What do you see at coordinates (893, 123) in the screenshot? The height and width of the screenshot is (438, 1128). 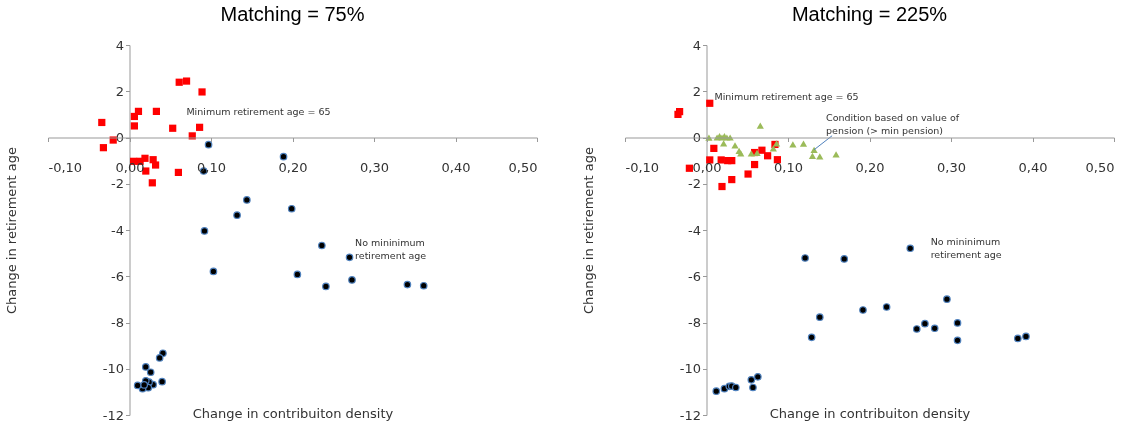 I see `annotation: Condition based on value of pension (> min pension)` at bounding box center [893, 123].